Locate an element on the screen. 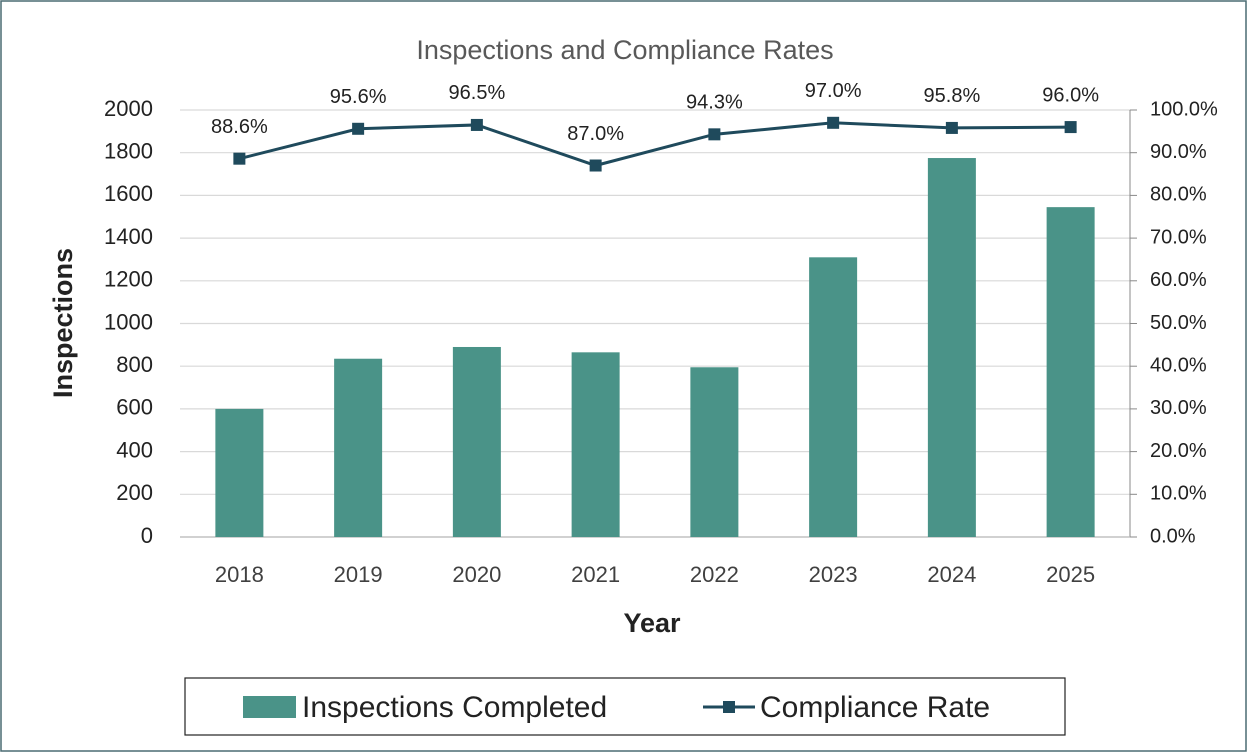  y2-tick-label: 70.0% is located at coordinates (1178, 237).